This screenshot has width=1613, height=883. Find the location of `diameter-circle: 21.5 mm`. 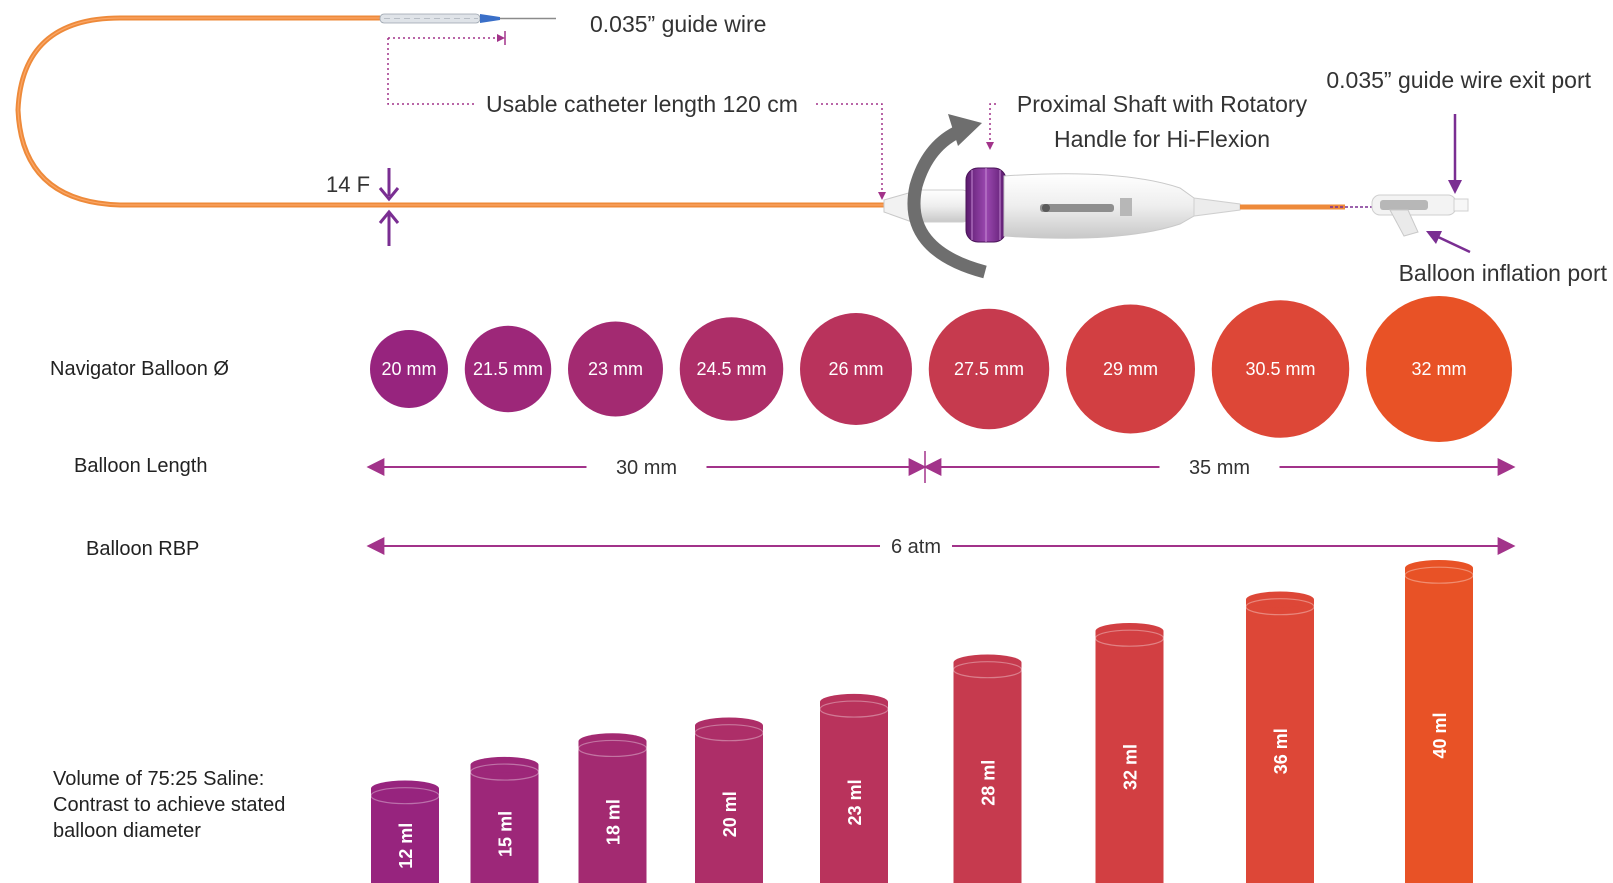

diameter-circle: 21.5 mm is located at coordinates (508, 369).